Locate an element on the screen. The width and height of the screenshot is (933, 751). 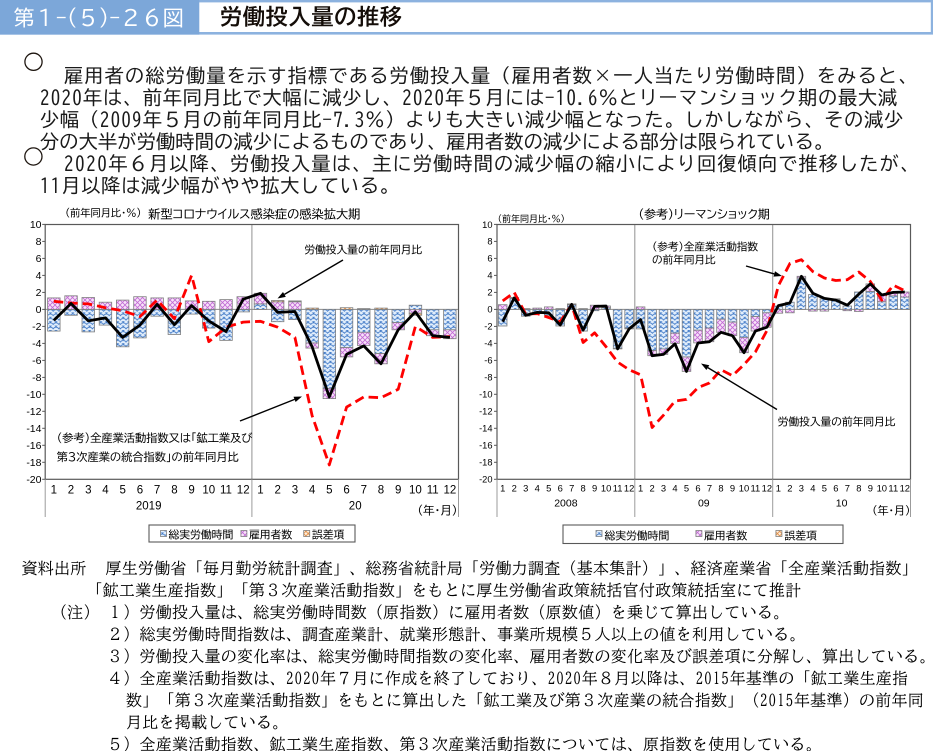
svg-text: 09 is located at coordinates (704, 504).